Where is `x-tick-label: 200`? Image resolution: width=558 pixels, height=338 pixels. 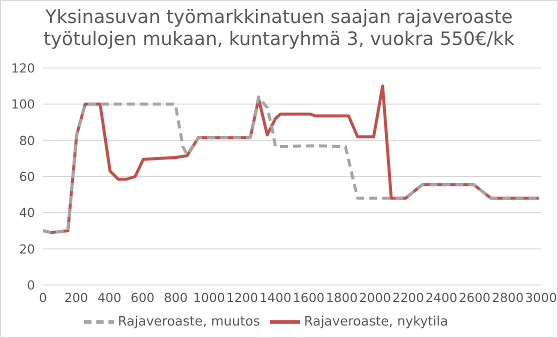 x-tick-label: 200 is located at coordinates (76, 297).